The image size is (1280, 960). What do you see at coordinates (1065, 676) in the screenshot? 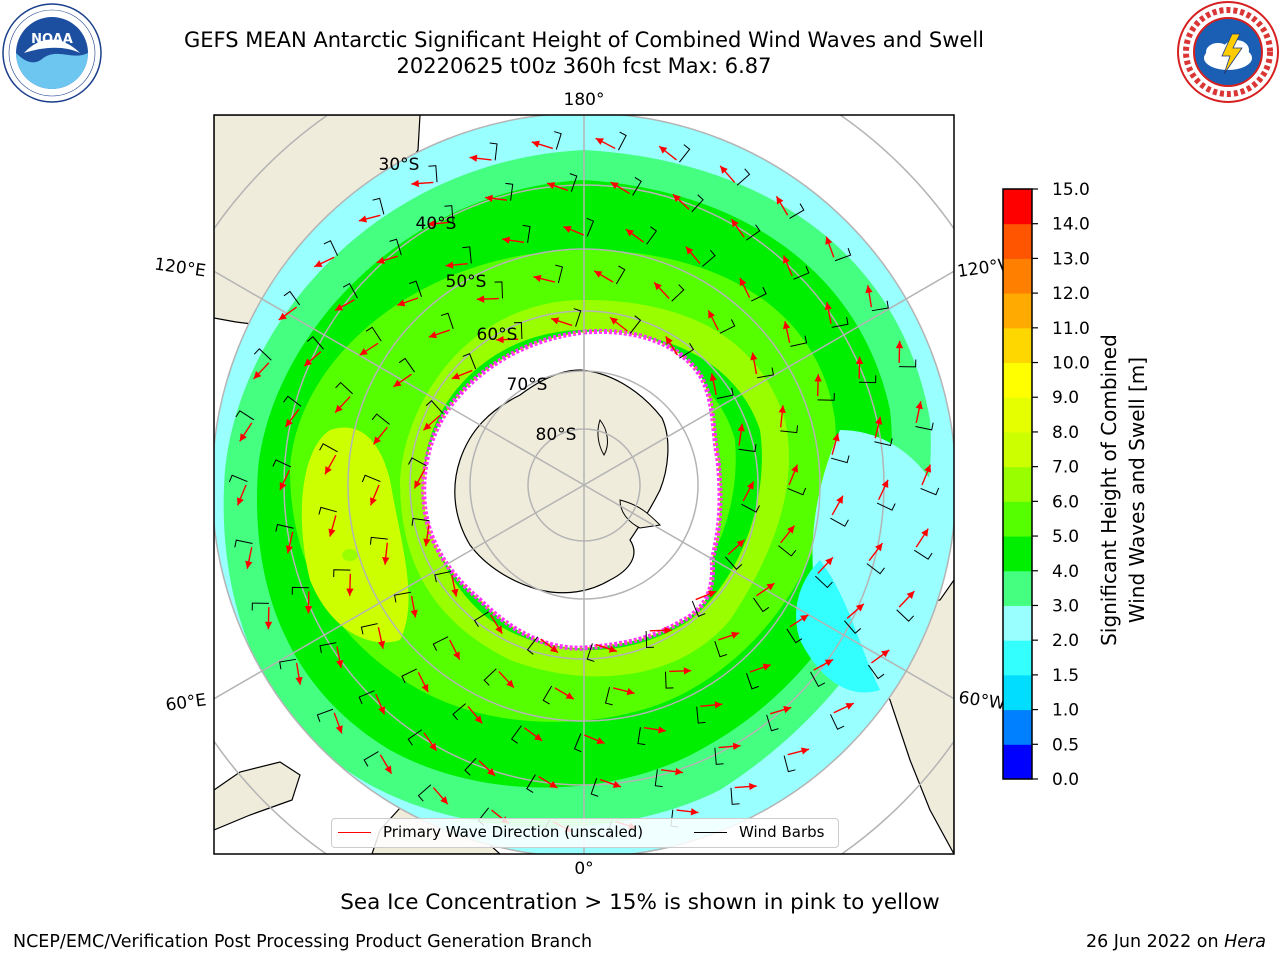
I see `colorbar-tick-label: 1.5` at bounding box center [1065, 676].